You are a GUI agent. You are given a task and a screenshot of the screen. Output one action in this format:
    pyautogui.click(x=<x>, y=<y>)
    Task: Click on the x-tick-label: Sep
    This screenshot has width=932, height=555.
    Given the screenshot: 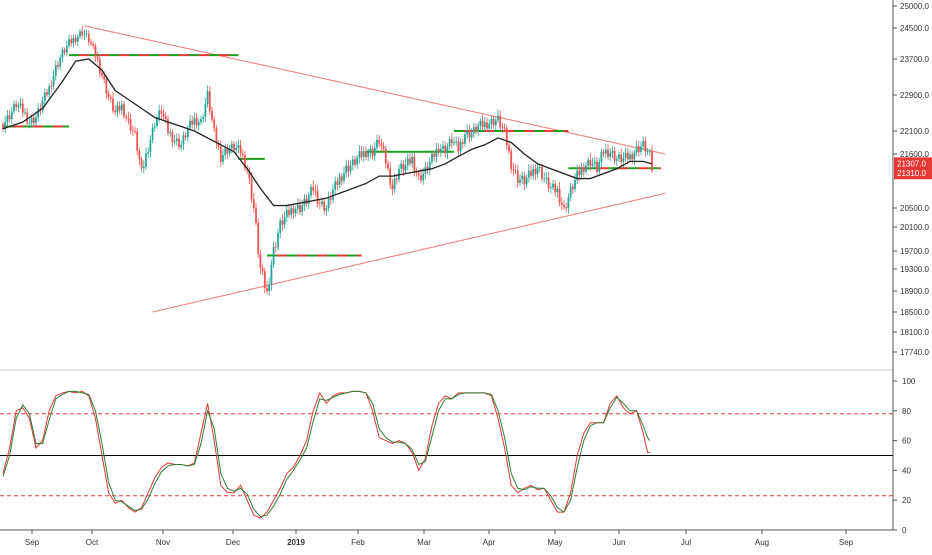 What is the action you would take?
    pyautogui.click(x=32, y=542)
    